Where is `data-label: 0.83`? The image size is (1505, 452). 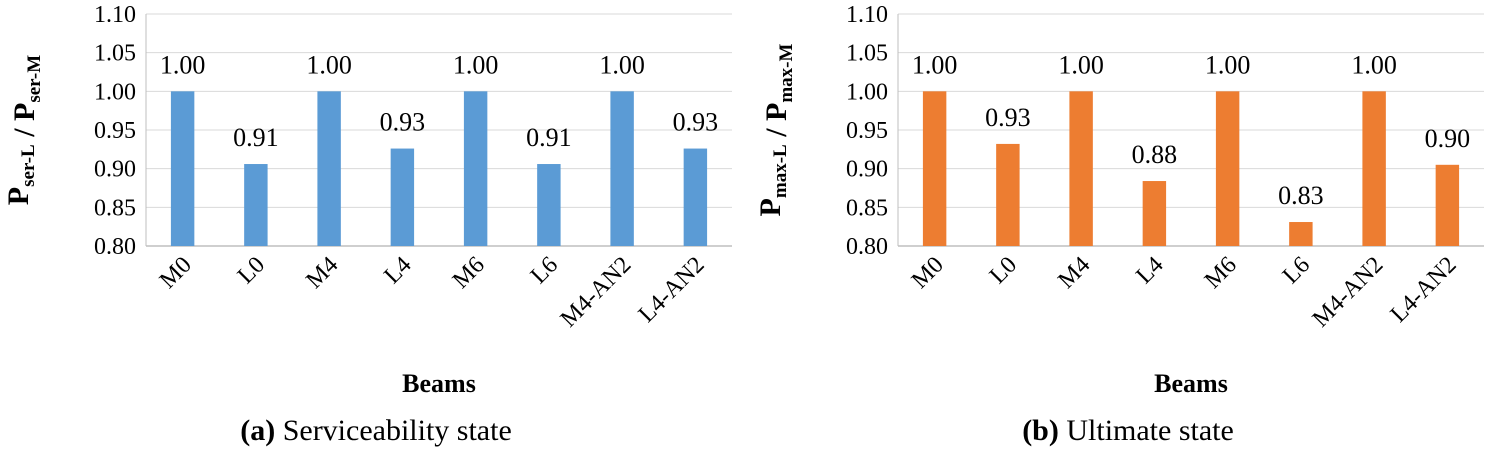 data-label: 0.83 is located at coordinates (1301, 195).